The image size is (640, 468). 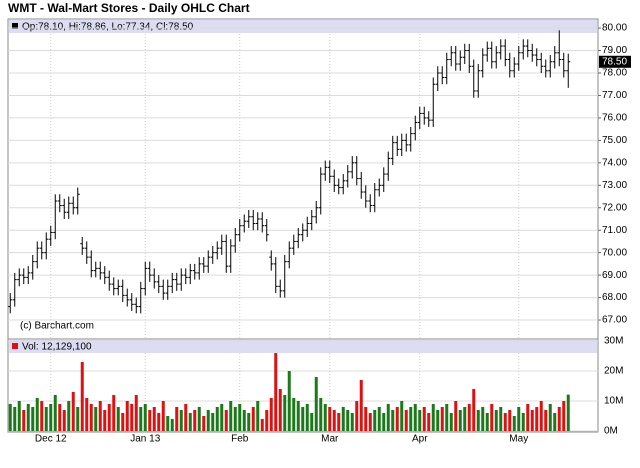 What do you see at coordinates (614, 95) in the screenshot?
I see `y-tick-label: 77.00` at bounding box center [614, 95].